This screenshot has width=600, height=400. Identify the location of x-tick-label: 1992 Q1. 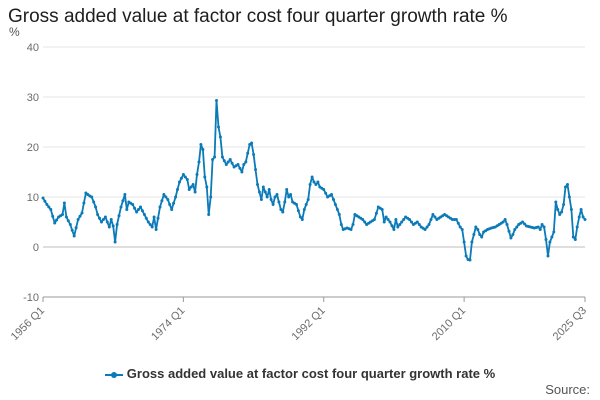
(309, 324).